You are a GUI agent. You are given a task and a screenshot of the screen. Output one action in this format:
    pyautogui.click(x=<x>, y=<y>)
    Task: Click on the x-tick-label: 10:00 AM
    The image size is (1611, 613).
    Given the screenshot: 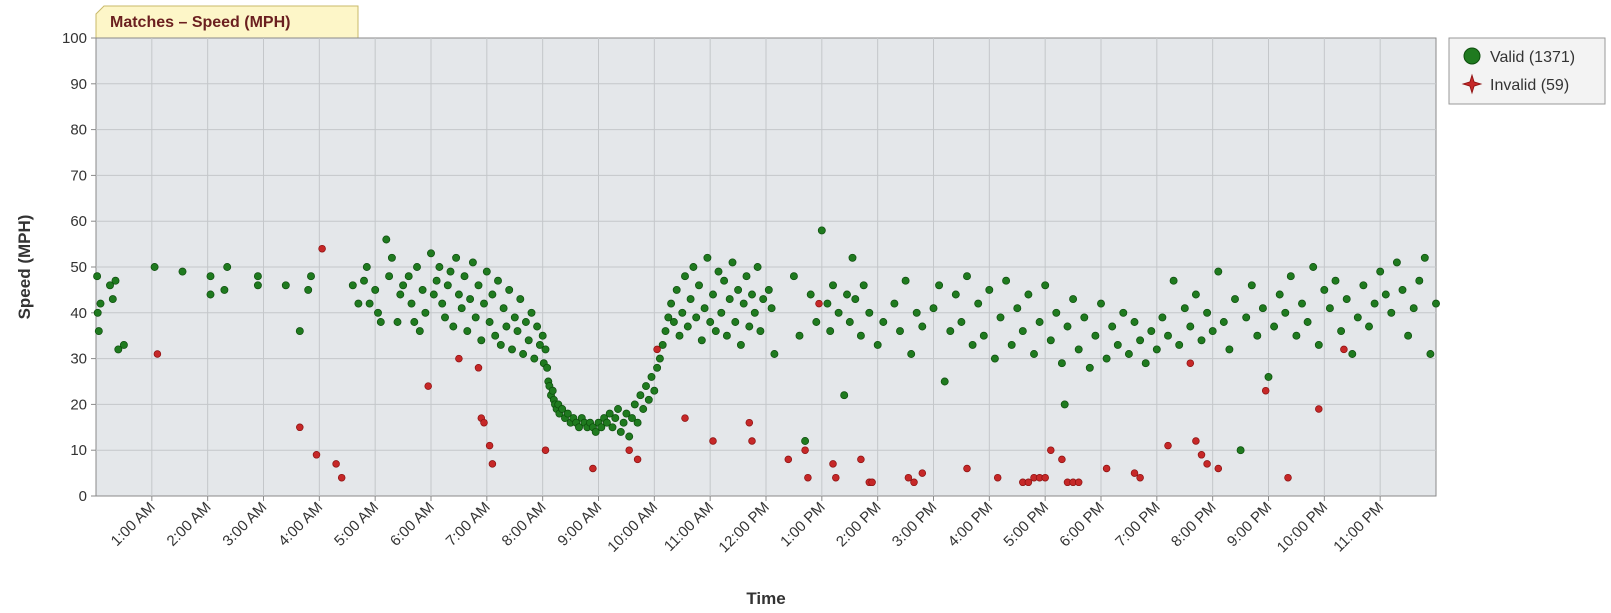 What is the action you would take?
    pyautogui.click(x=632, y=527)
    